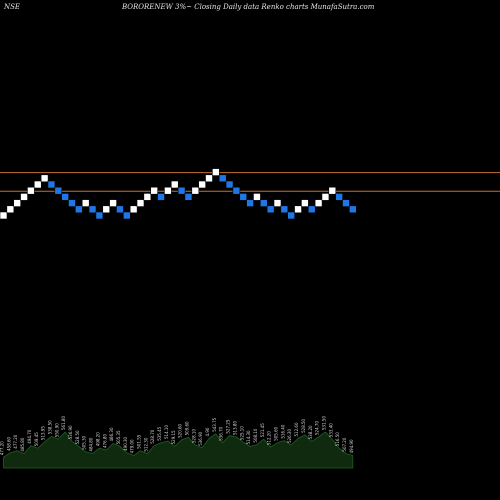 Image resolution: width=500 pixels, height=500 pixels. I want to click on volume-label-20: 479.00, so click(132, 446).